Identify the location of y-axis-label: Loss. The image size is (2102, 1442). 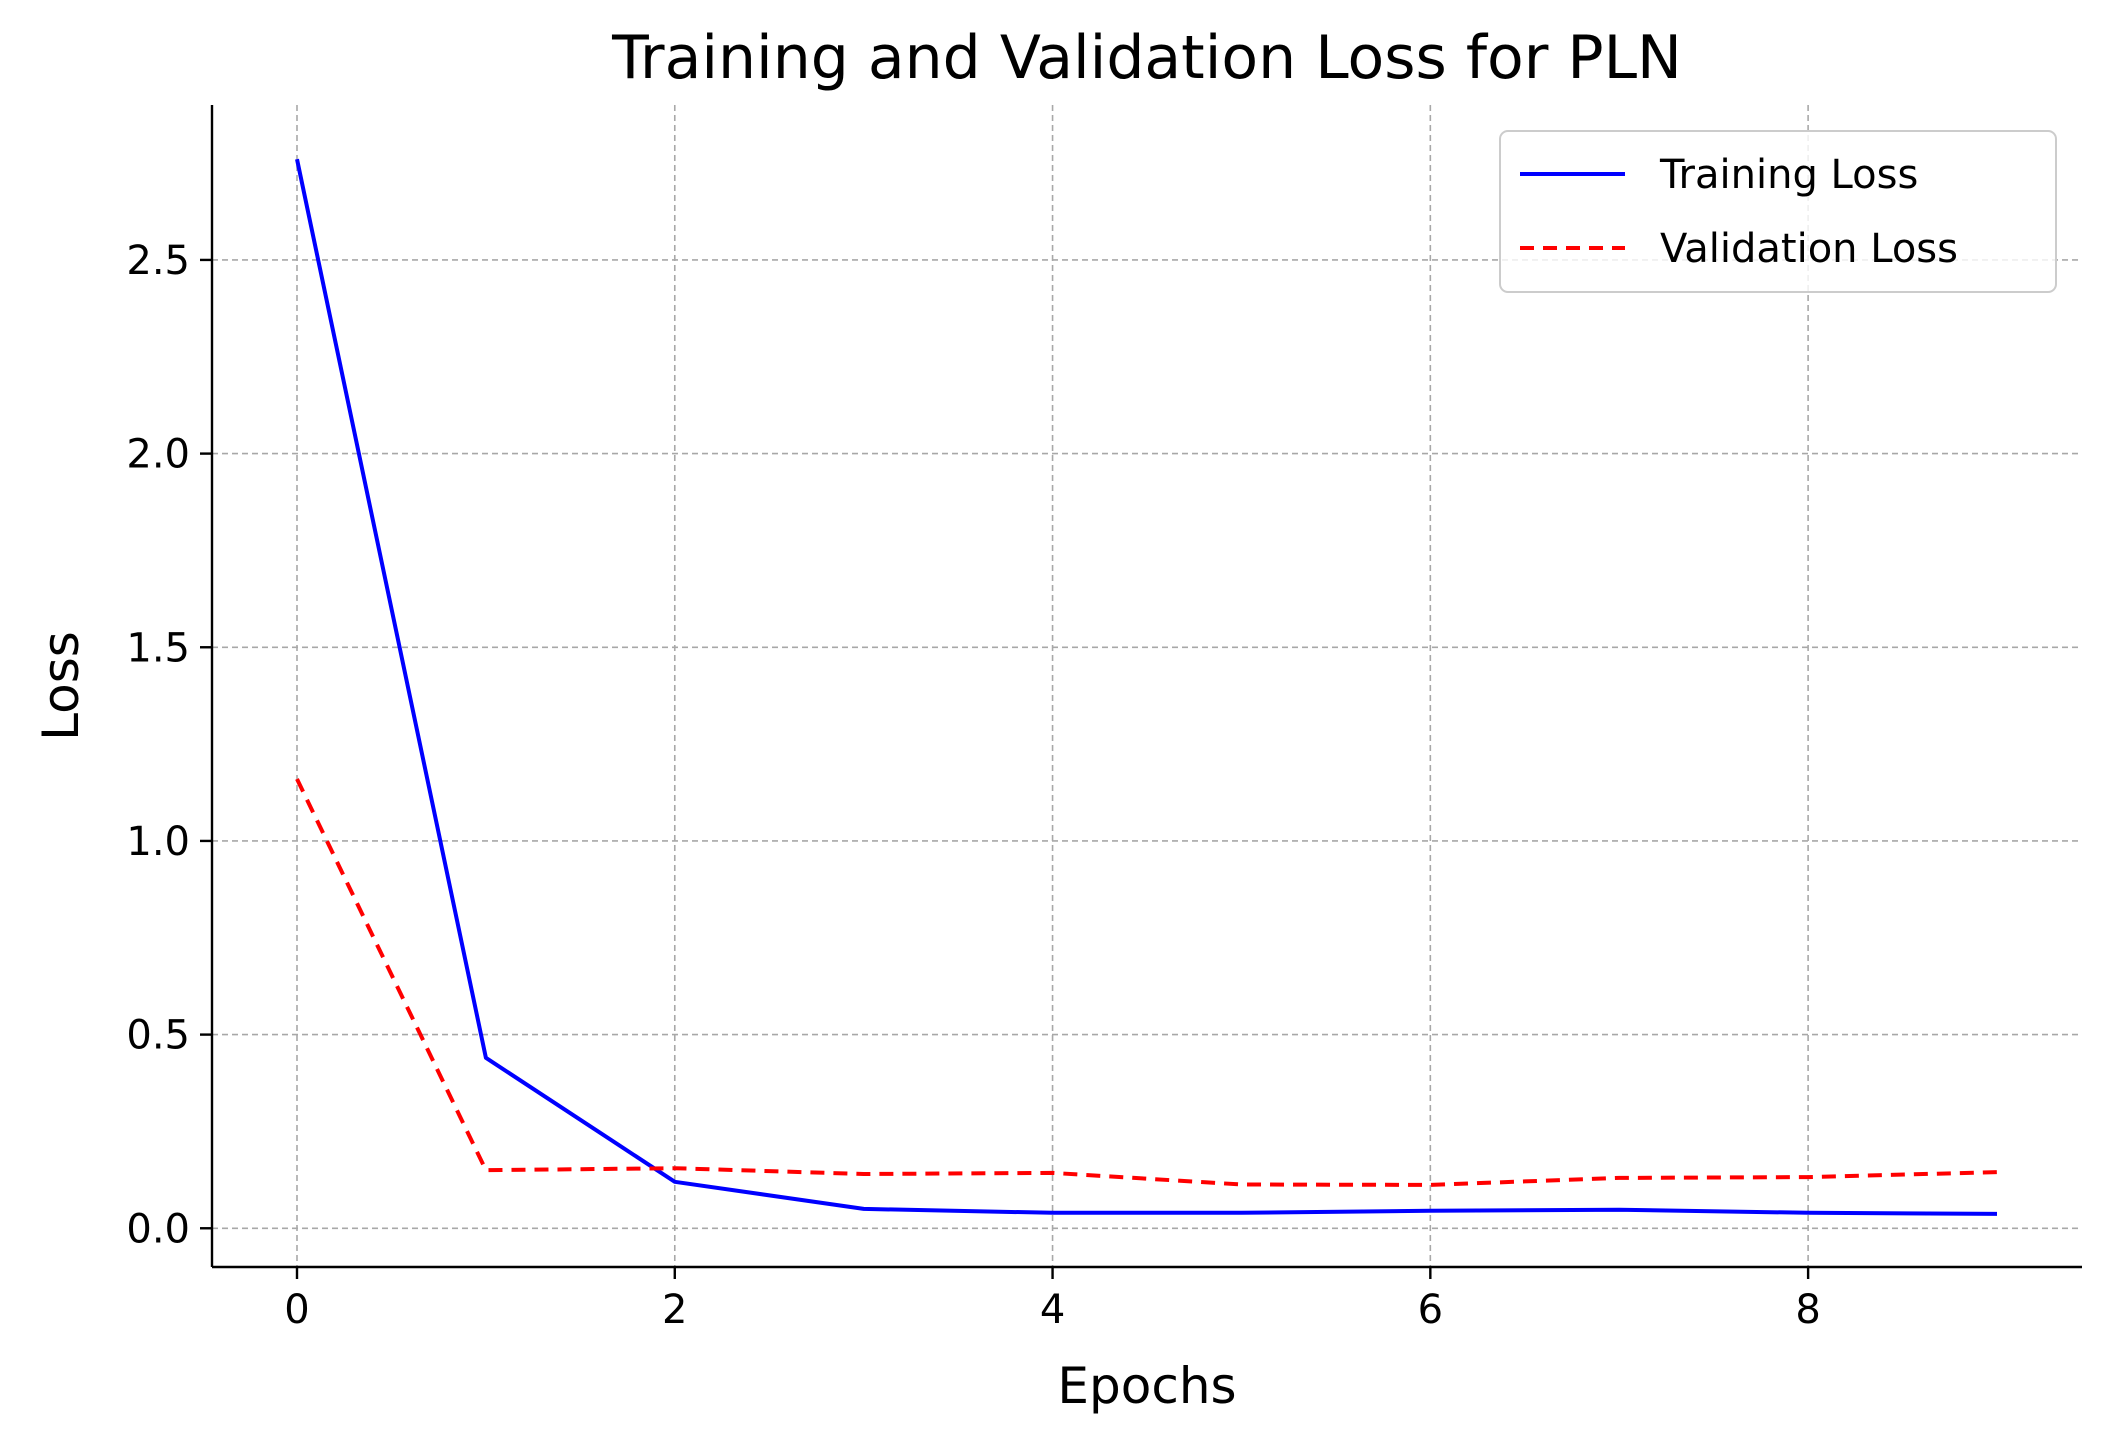
(61, 686).